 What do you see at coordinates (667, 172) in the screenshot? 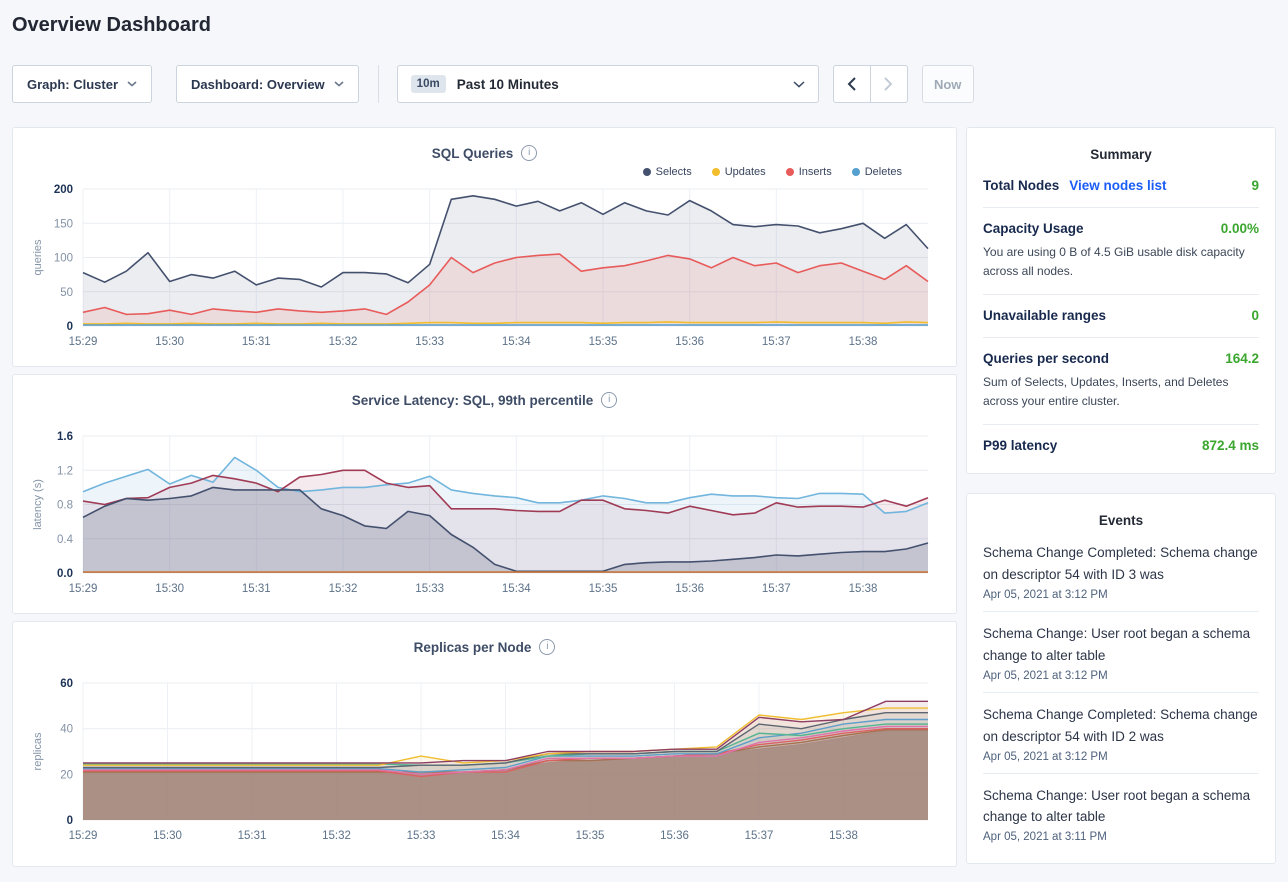
I see `legend-item: Selects` at bounding box center [667, 172].